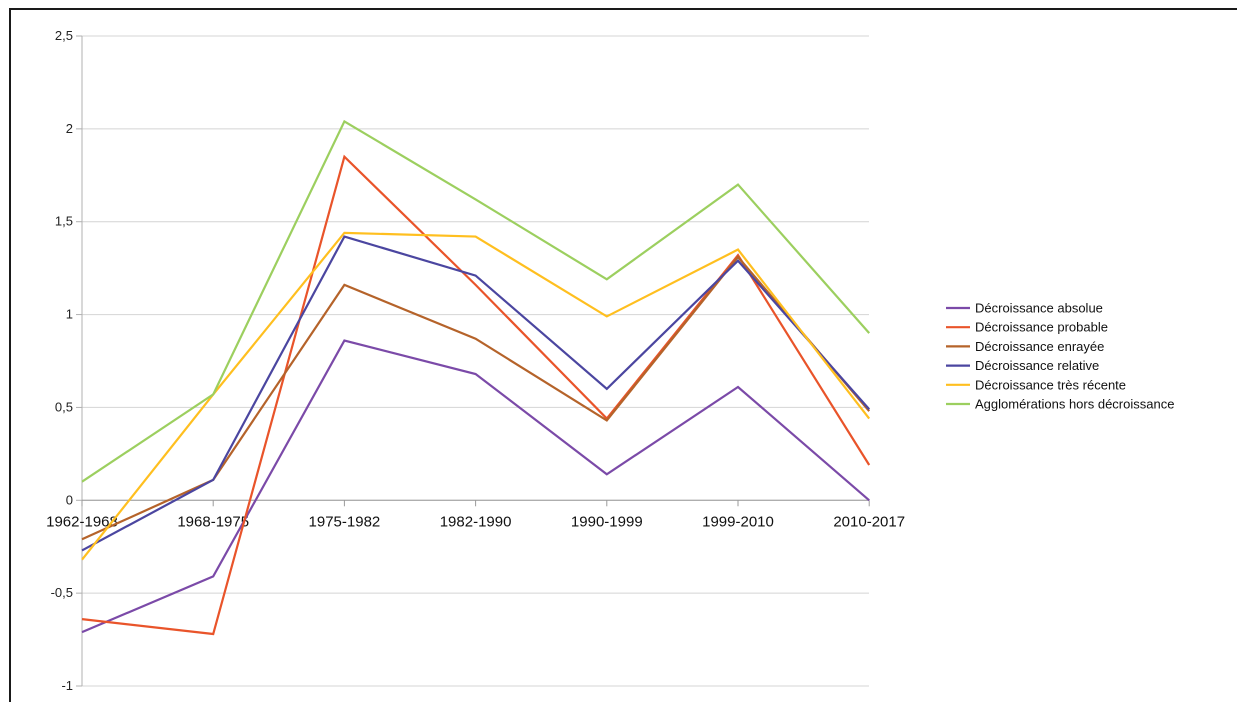 This screenshot has height=702, width=1237. Describe the element at coordinates (64, 406) in the screenshot. I see `y-tick-label: 0,5` at that location.